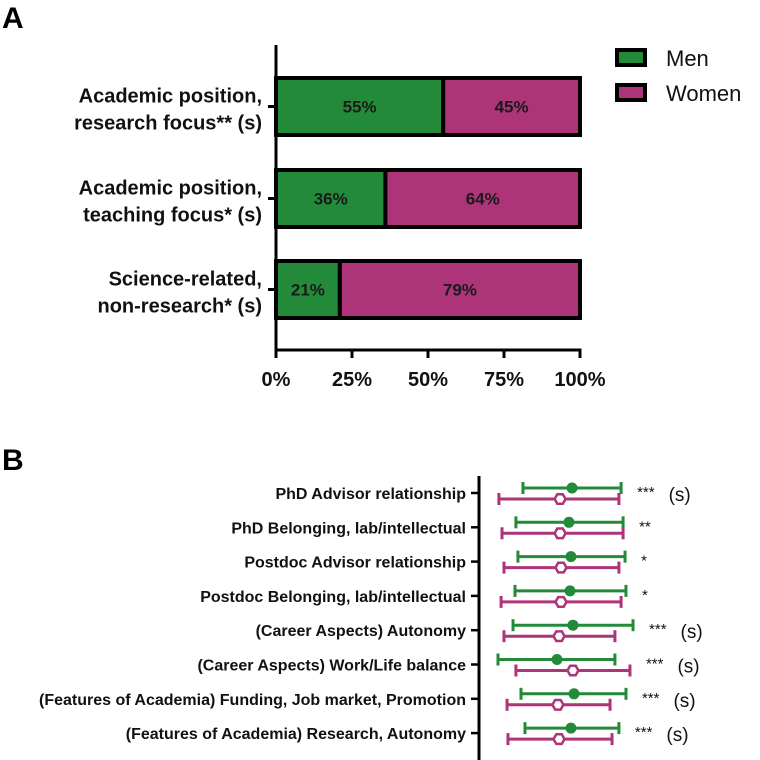  I want to click on category-label: PhD Belonging, lab/intellectual, so click(348, 528).